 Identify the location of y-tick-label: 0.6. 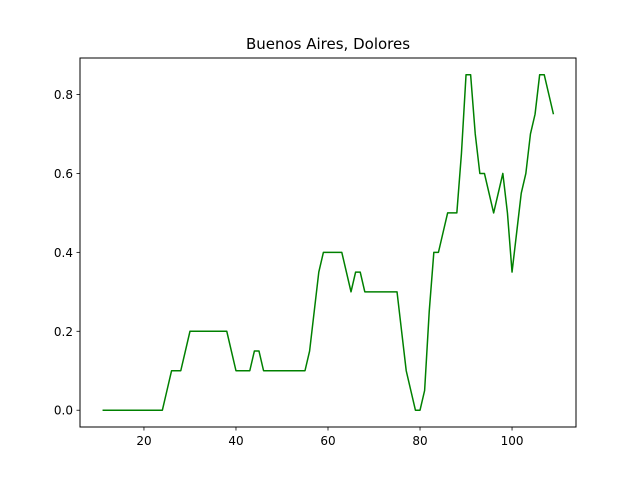
(63, 174).